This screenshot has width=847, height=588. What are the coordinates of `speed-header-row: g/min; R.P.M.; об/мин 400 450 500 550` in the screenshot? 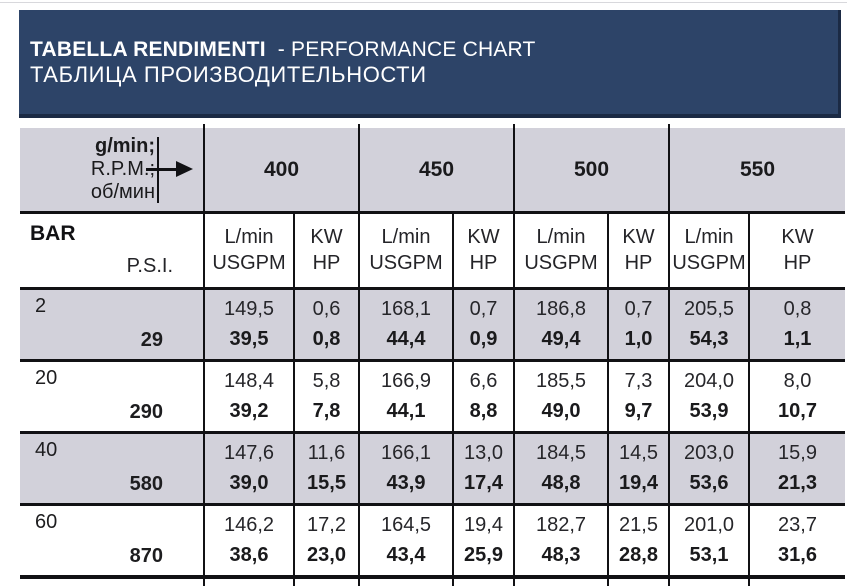 It's located at (432, 167).